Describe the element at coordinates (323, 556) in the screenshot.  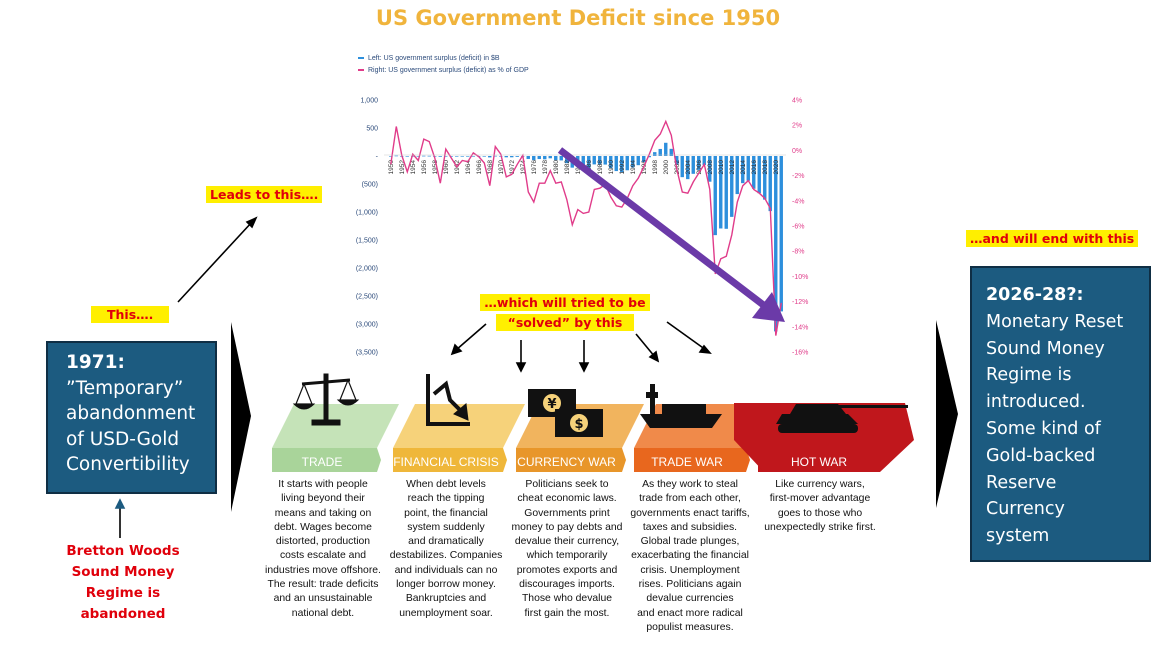
I see `stage-desc-line: costs escalate and` at that location.